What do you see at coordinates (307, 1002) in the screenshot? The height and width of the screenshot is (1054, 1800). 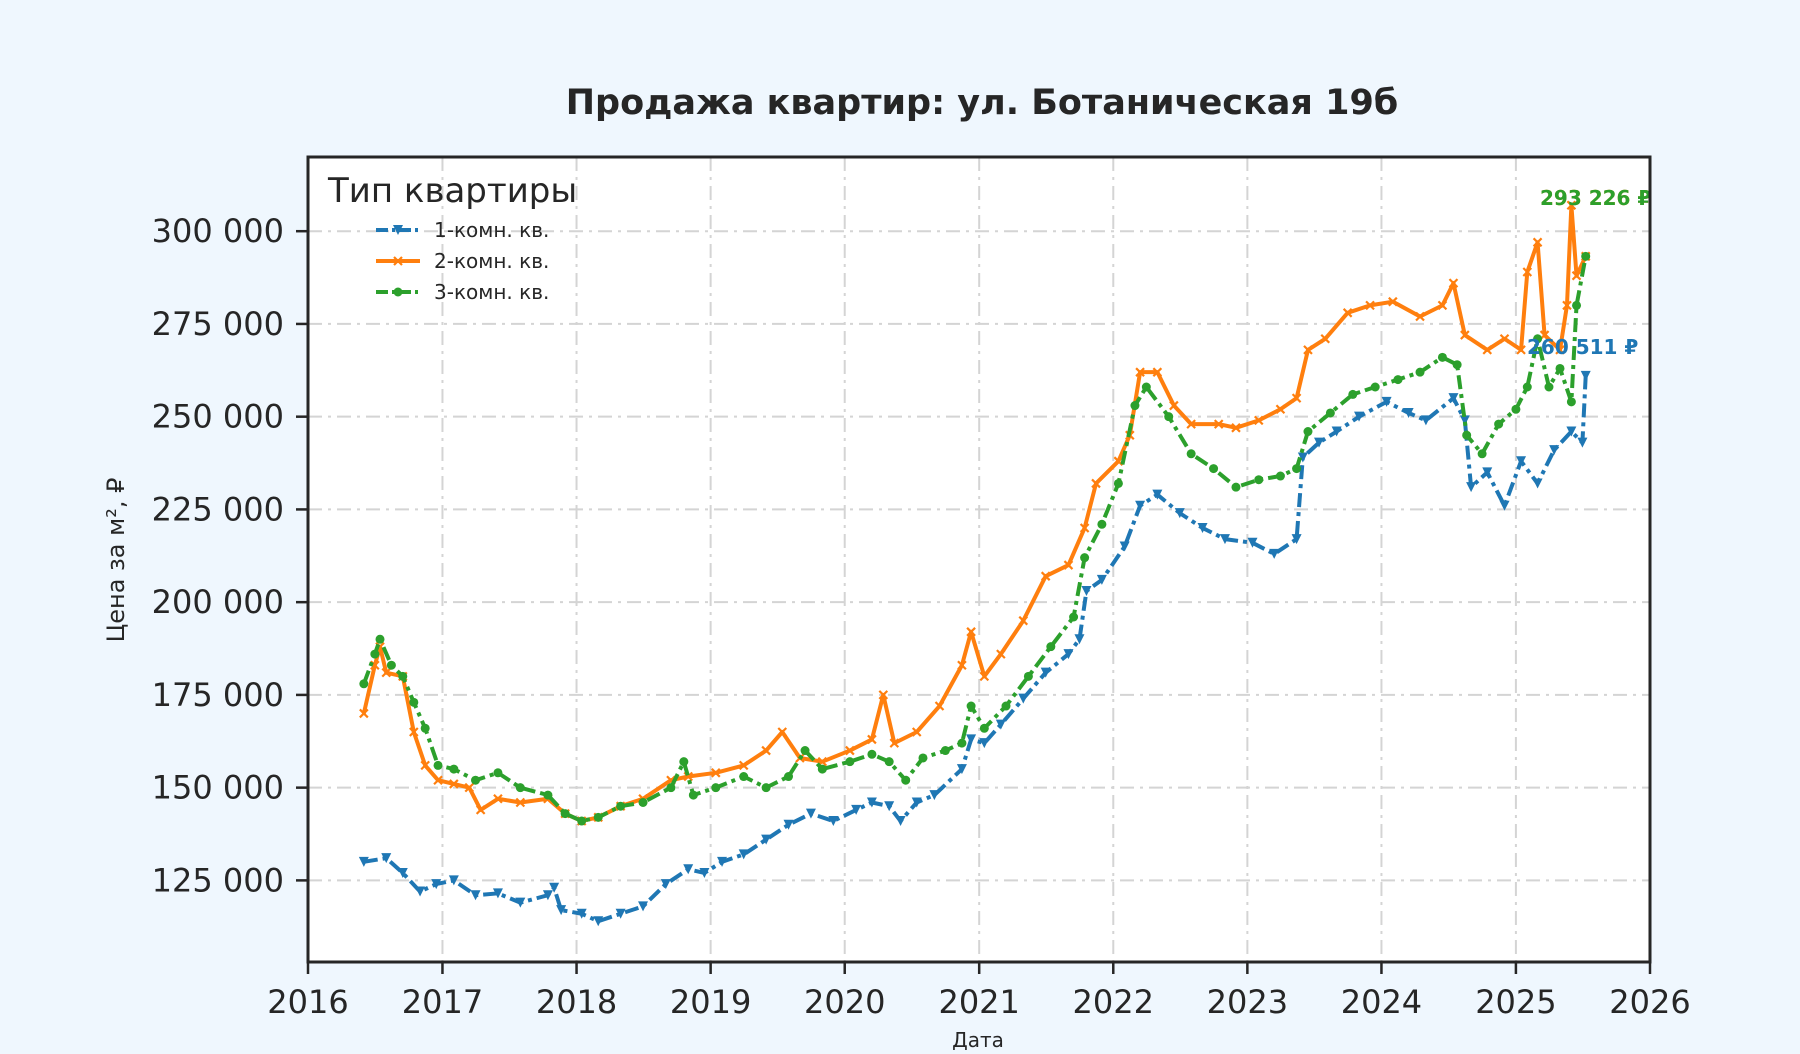 I see `x-tick-label: 2016` at bounding box center [307, 1002].